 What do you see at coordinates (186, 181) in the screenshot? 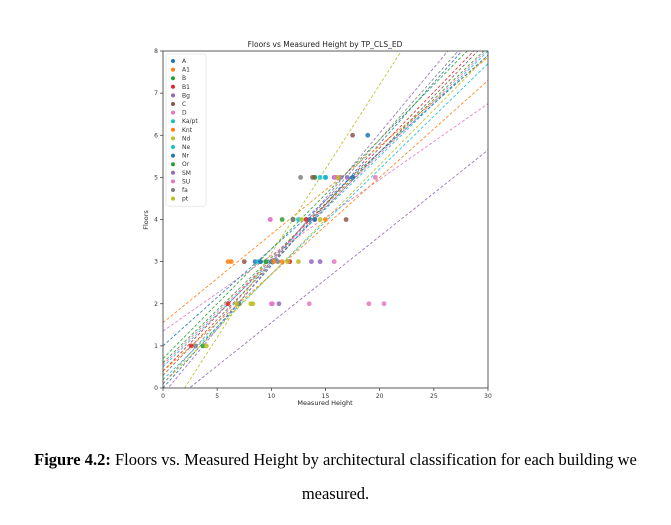
I see `legend-label: SU` at bounding box center [186, 181].